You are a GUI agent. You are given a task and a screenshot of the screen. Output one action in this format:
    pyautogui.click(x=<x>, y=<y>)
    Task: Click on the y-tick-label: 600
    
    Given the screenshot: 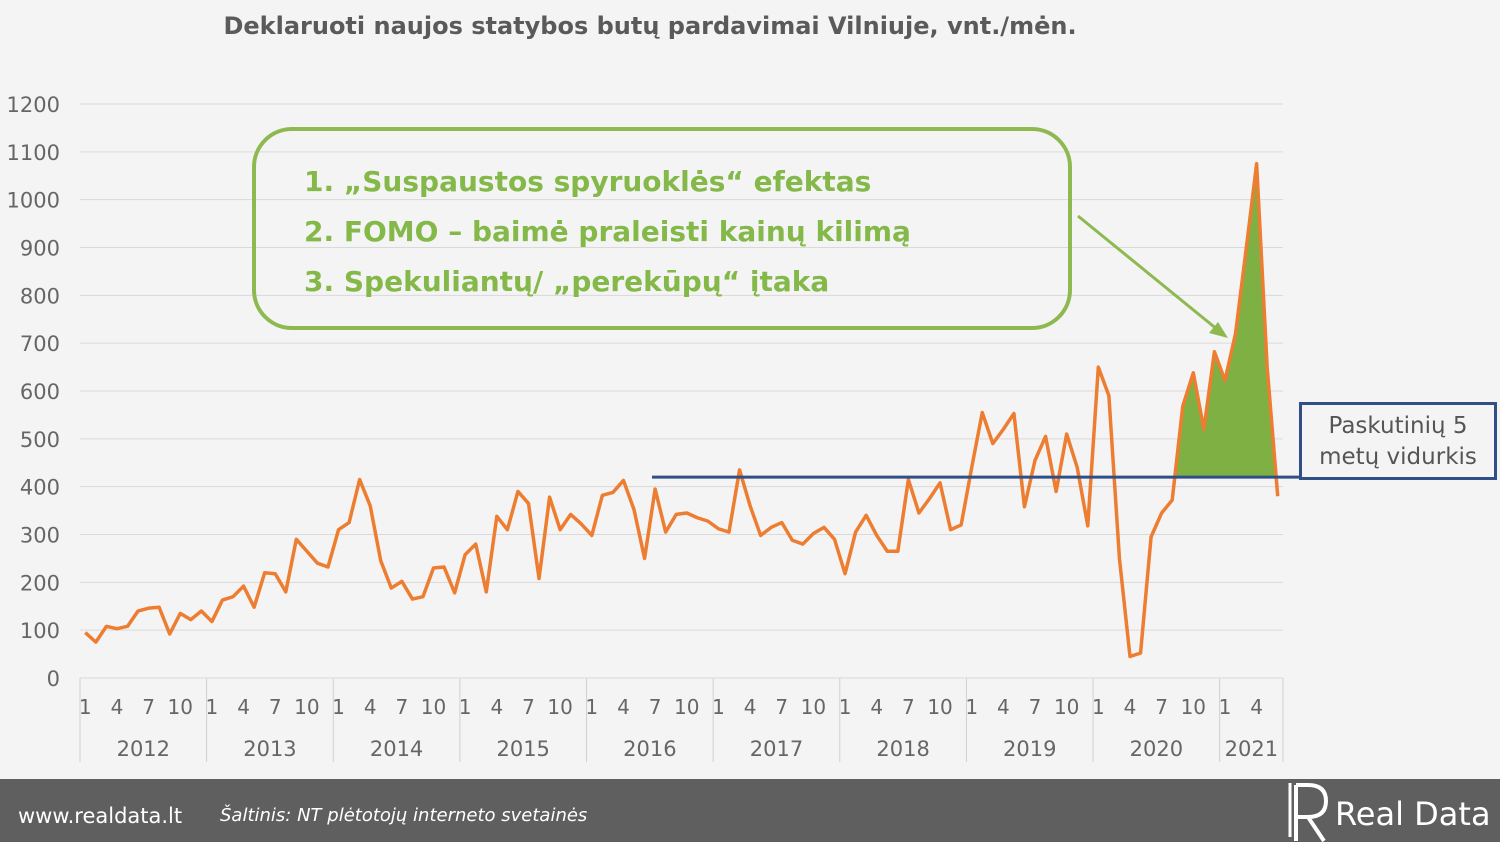 What is the action you would take?
    pyautogui.click(x=40, y=392)
    